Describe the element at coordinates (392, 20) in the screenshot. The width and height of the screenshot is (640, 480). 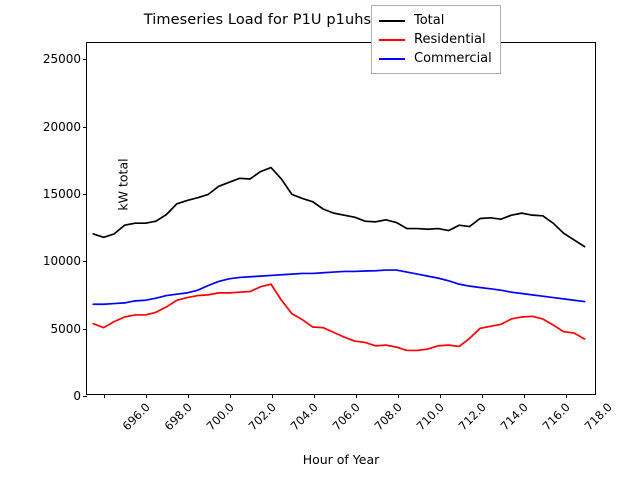
I see `legend-swatch-total` at that location.